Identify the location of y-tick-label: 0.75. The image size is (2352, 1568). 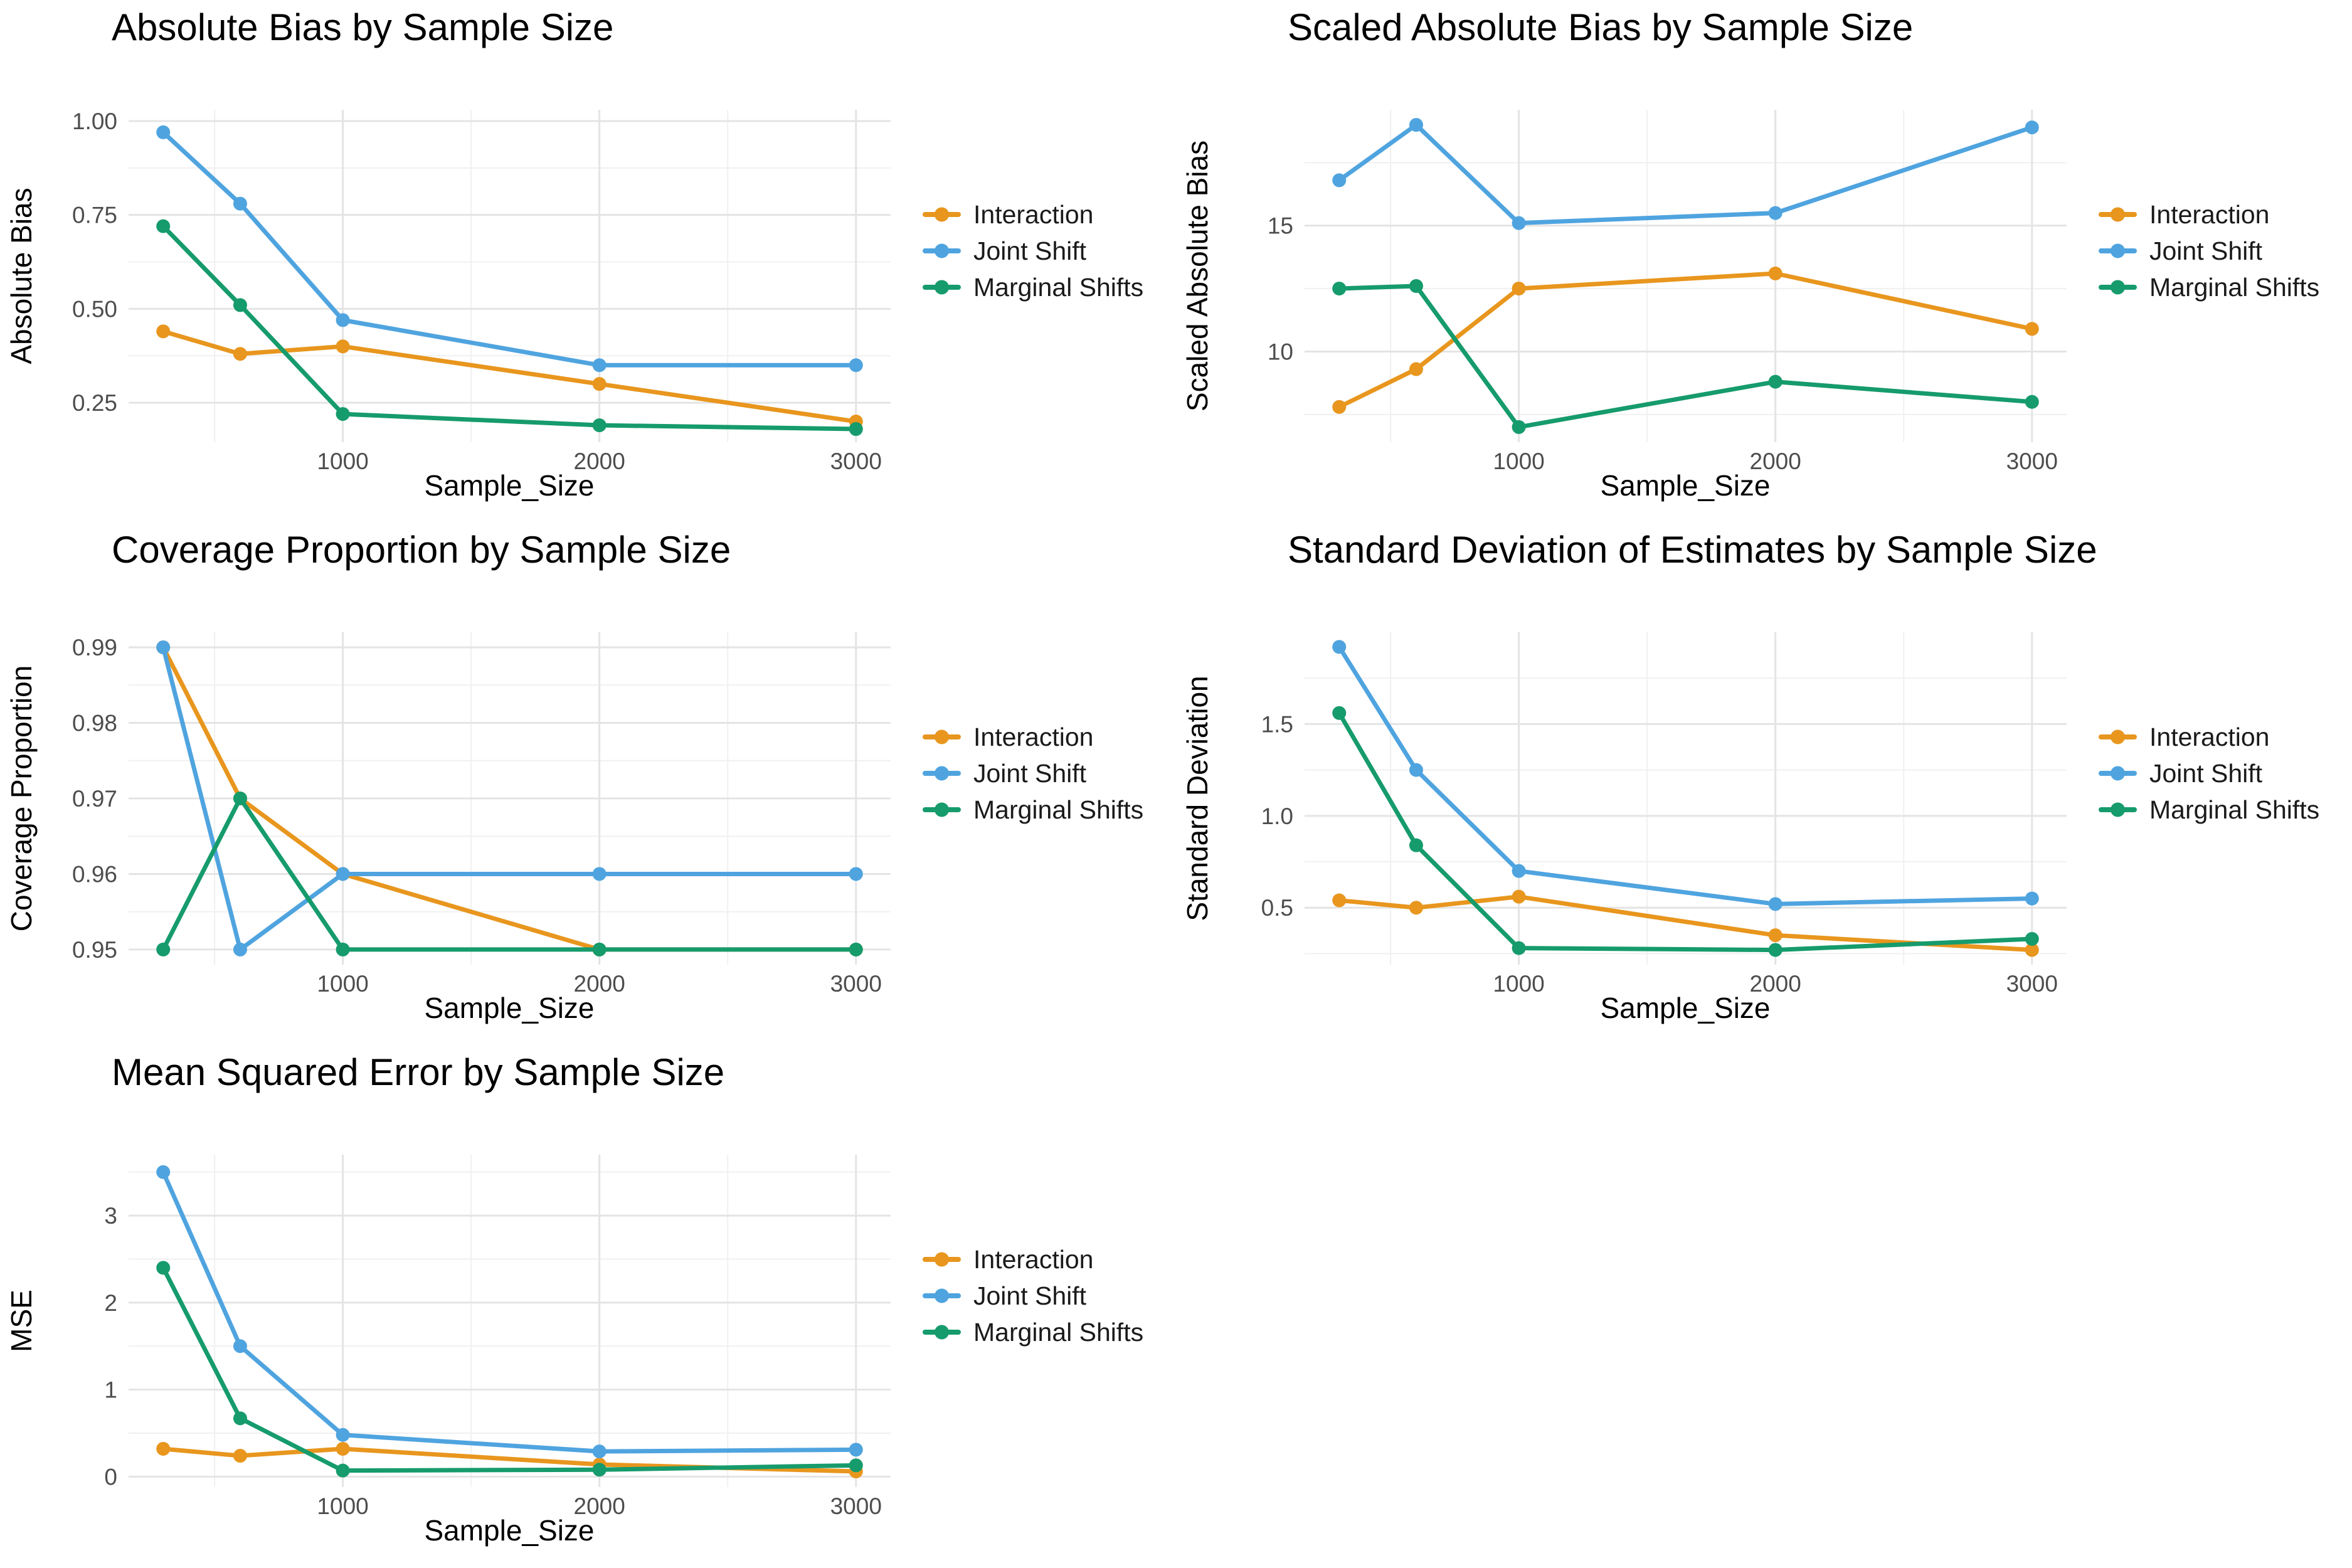
(94, 215).